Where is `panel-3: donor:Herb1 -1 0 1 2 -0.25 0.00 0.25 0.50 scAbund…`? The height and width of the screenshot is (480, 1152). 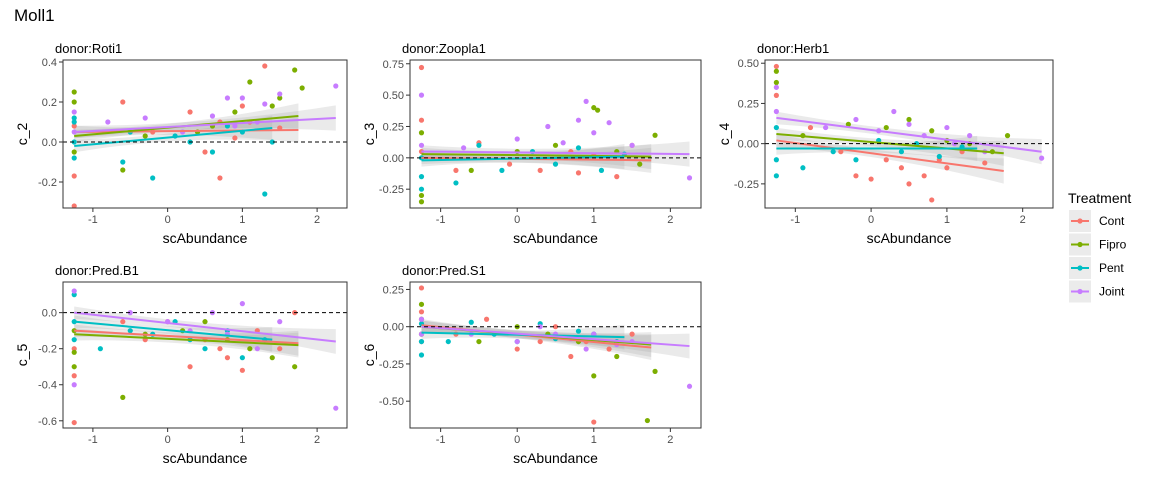 panel-3: donor:Herb1 -1 0 1 2 -0.25 0.00 0.25 0.50 scAbund… is located at coordinates (885, 143).